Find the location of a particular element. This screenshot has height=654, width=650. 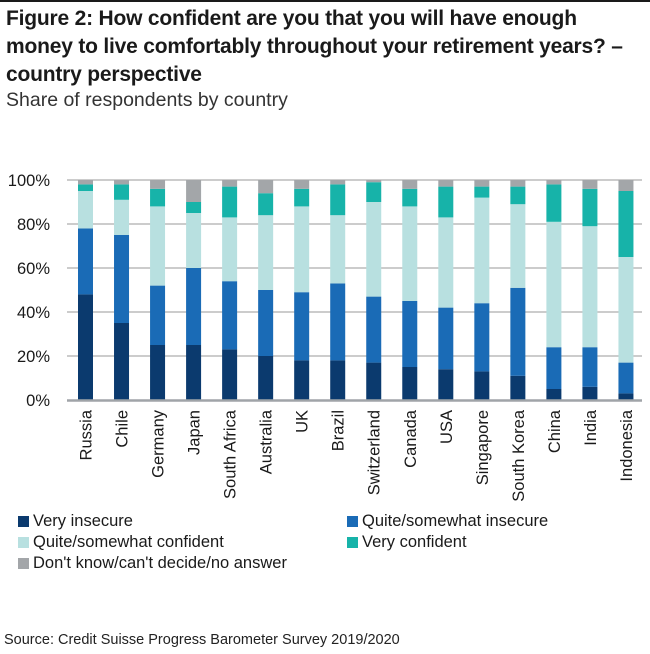

legend-item-quite-confident: Quite/somewhat confident is located at coordinates (121, 542).